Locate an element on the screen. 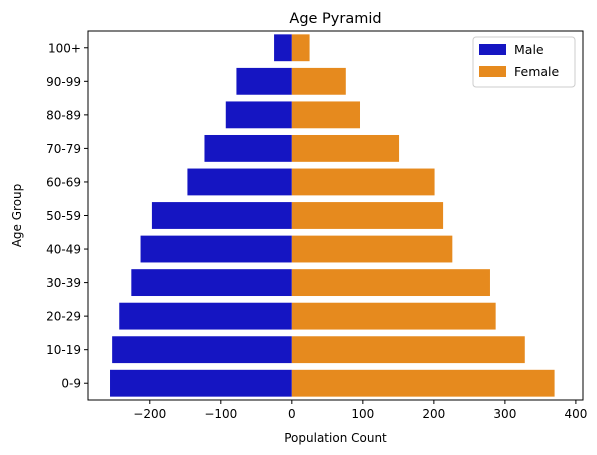 This screenshot has height=455, width=597. legend: Male Female is located at coordinates (524, 62).